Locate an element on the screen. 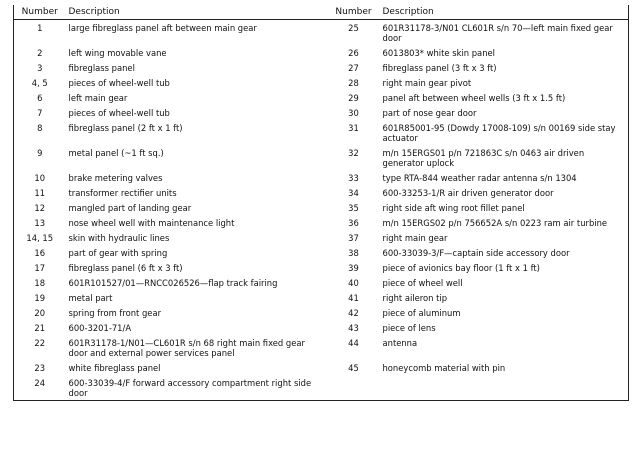  item-number: 45 is located at coordinates (353, 367).